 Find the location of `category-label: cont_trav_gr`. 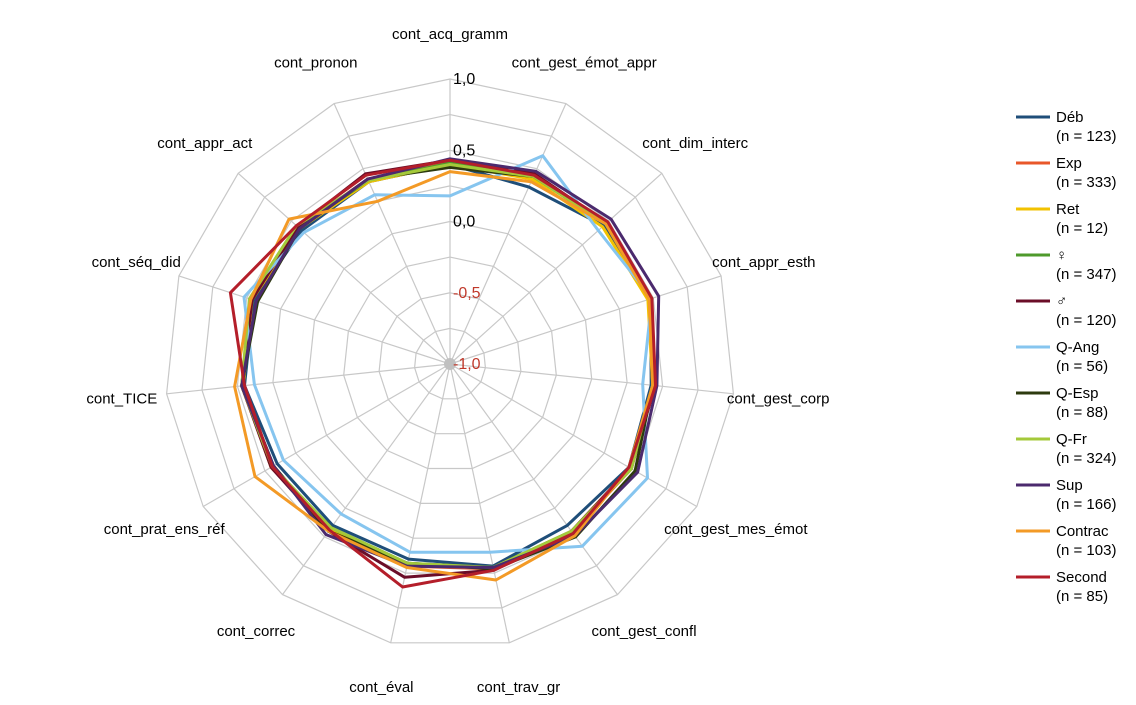

category-label: cont_trav_gr is located at coordinates (518, 687).